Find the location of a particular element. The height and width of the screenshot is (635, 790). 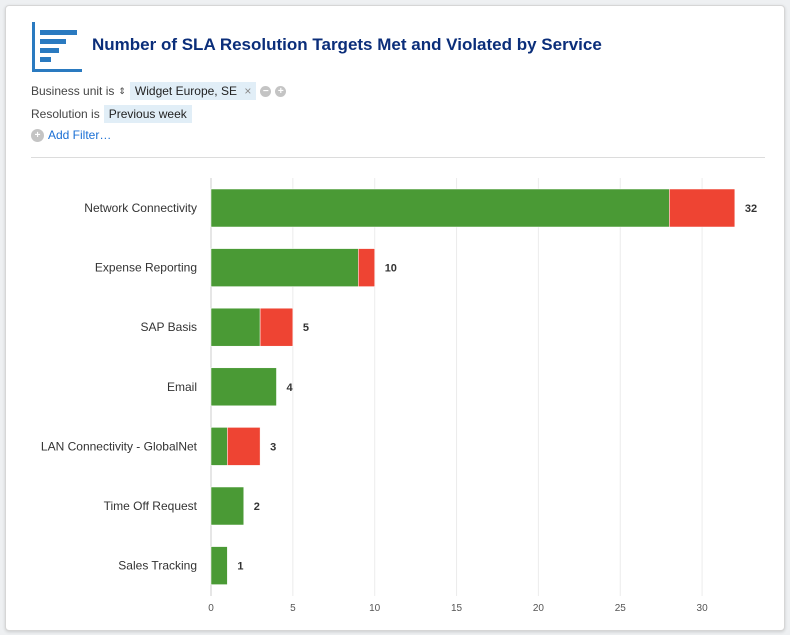

x-tick-label: 25 is located at coordinates (621, 608).